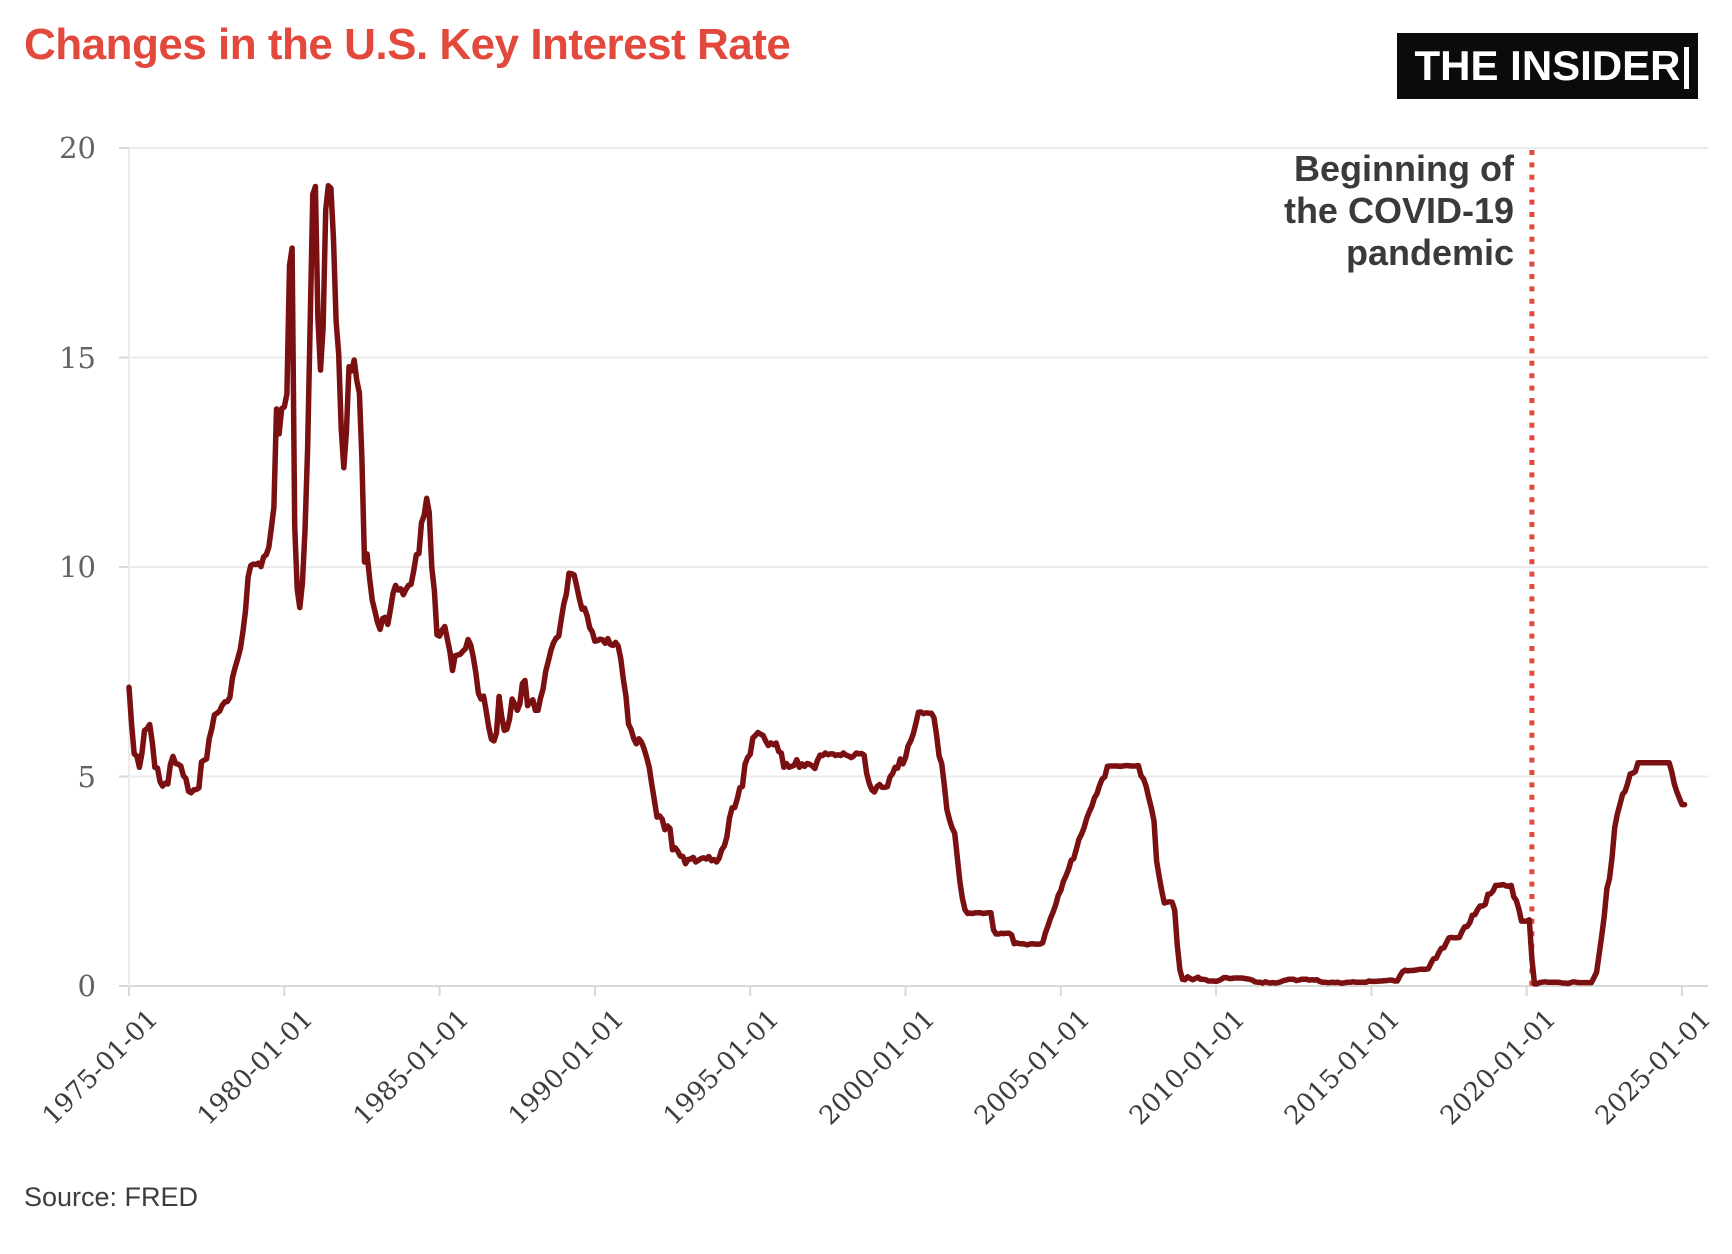  I want to click on y-tick-label: 0, so click(86, 986).